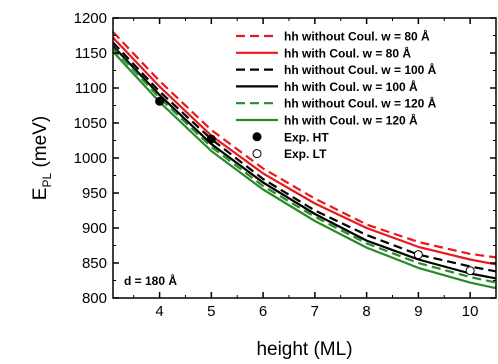 This screenshot has height=364, width=498. Describe the element at coordinates (305, 154) in the screenshot. I see `legend-marker-label-2: Exp. LT` at that location.